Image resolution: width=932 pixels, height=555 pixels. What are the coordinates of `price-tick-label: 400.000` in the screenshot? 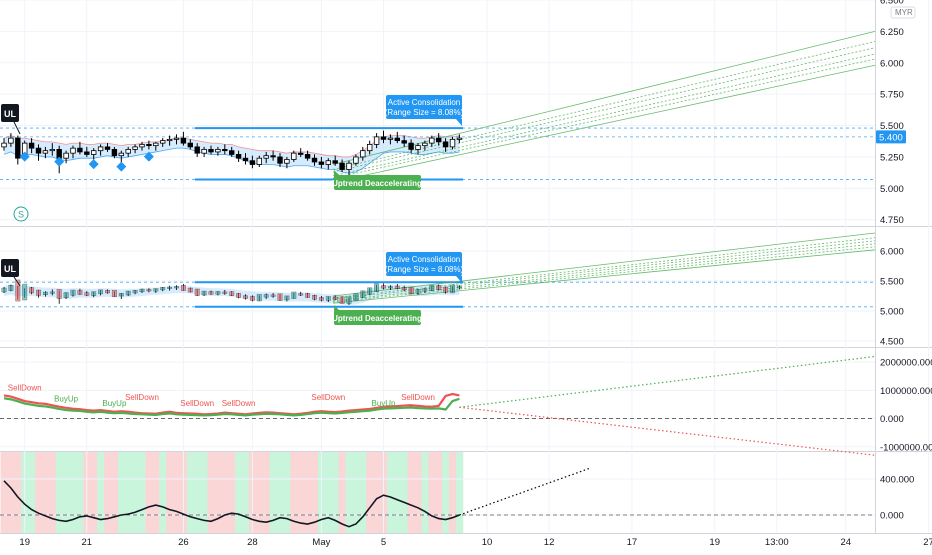 It's located at (897, 480).